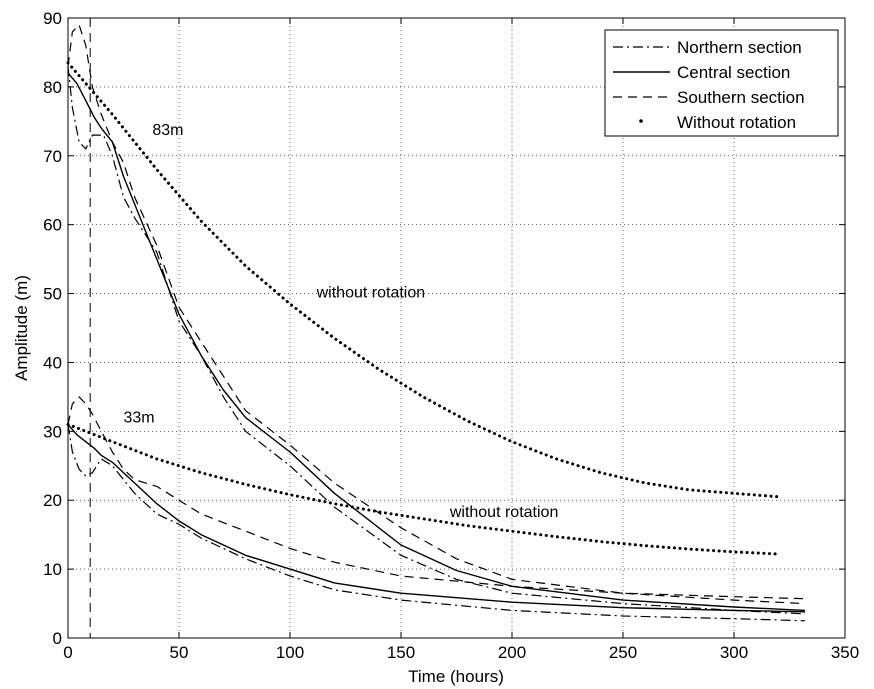  What do you see at coordinates (512, 652) in the screenshot?
I see `x-tick-label-200: 200` at bounding box center [512, 652].